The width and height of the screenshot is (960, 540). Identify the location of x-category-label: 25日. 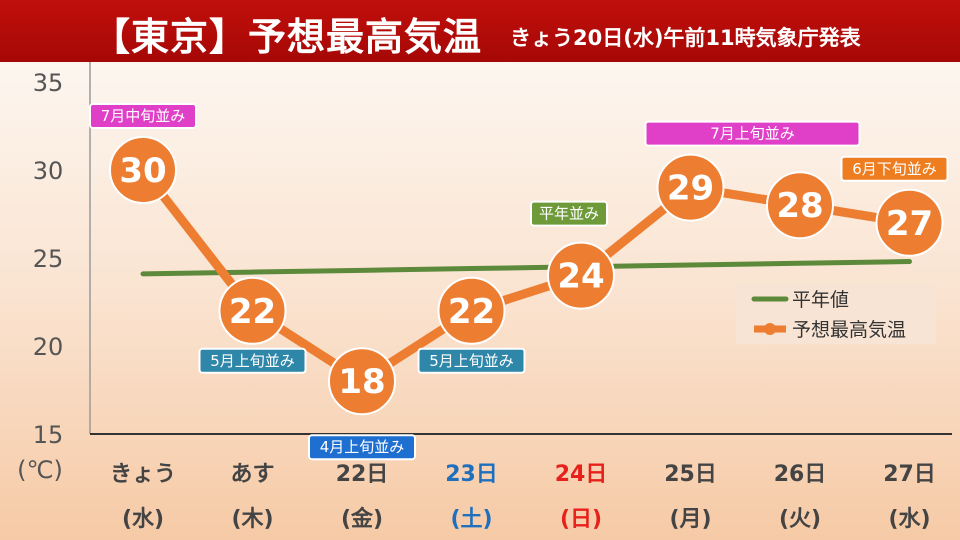
(690, 474).